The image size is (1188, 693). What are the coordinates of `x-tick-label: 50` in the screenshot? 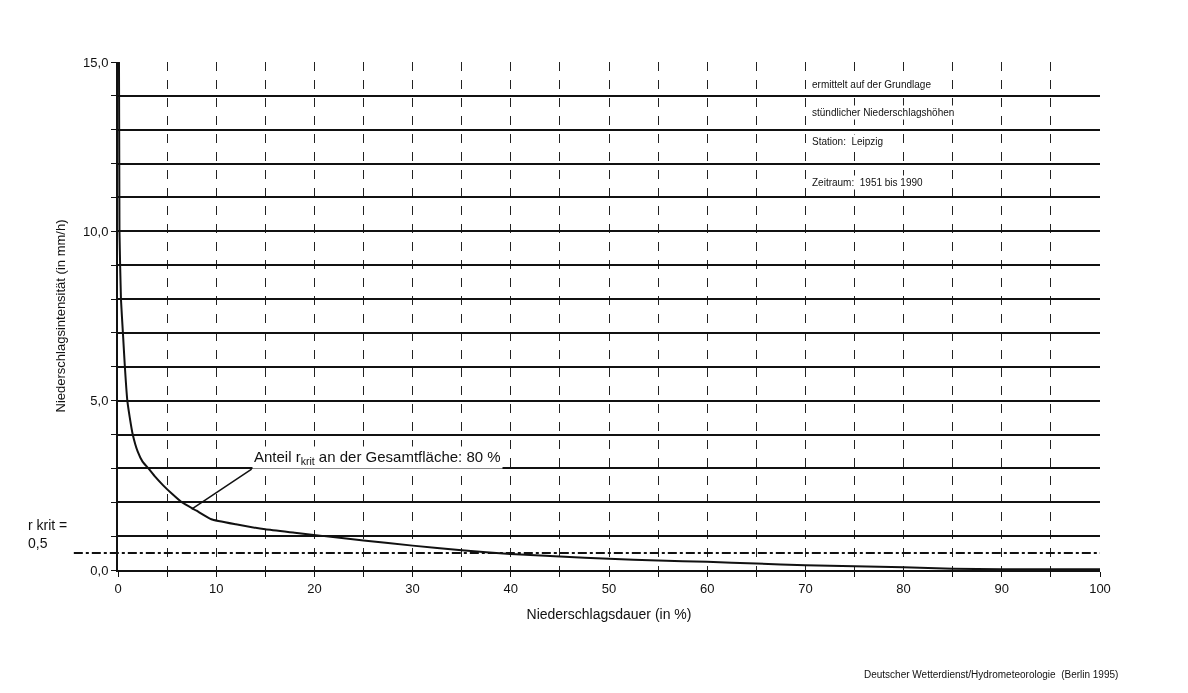 It's located at (609, 588).